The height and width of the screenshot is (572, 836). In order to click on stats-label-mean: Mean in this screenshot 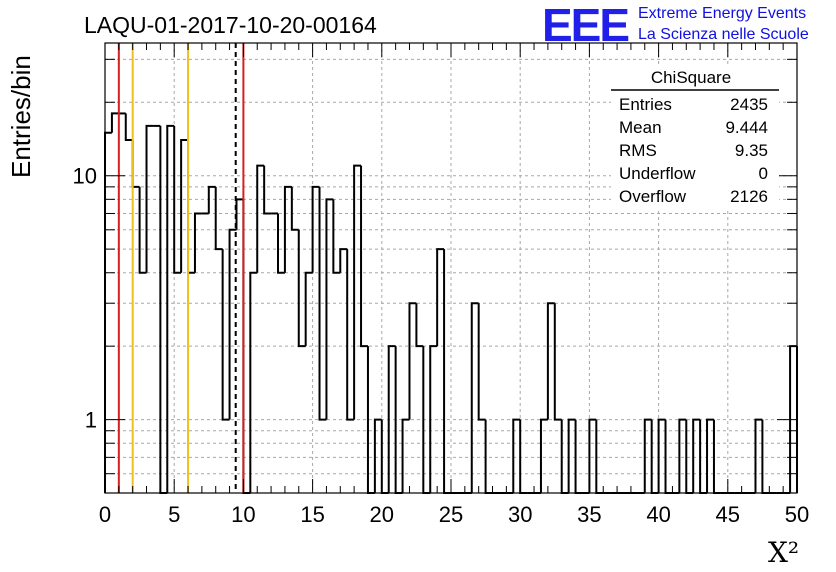, I will do `click(640, 127)`.